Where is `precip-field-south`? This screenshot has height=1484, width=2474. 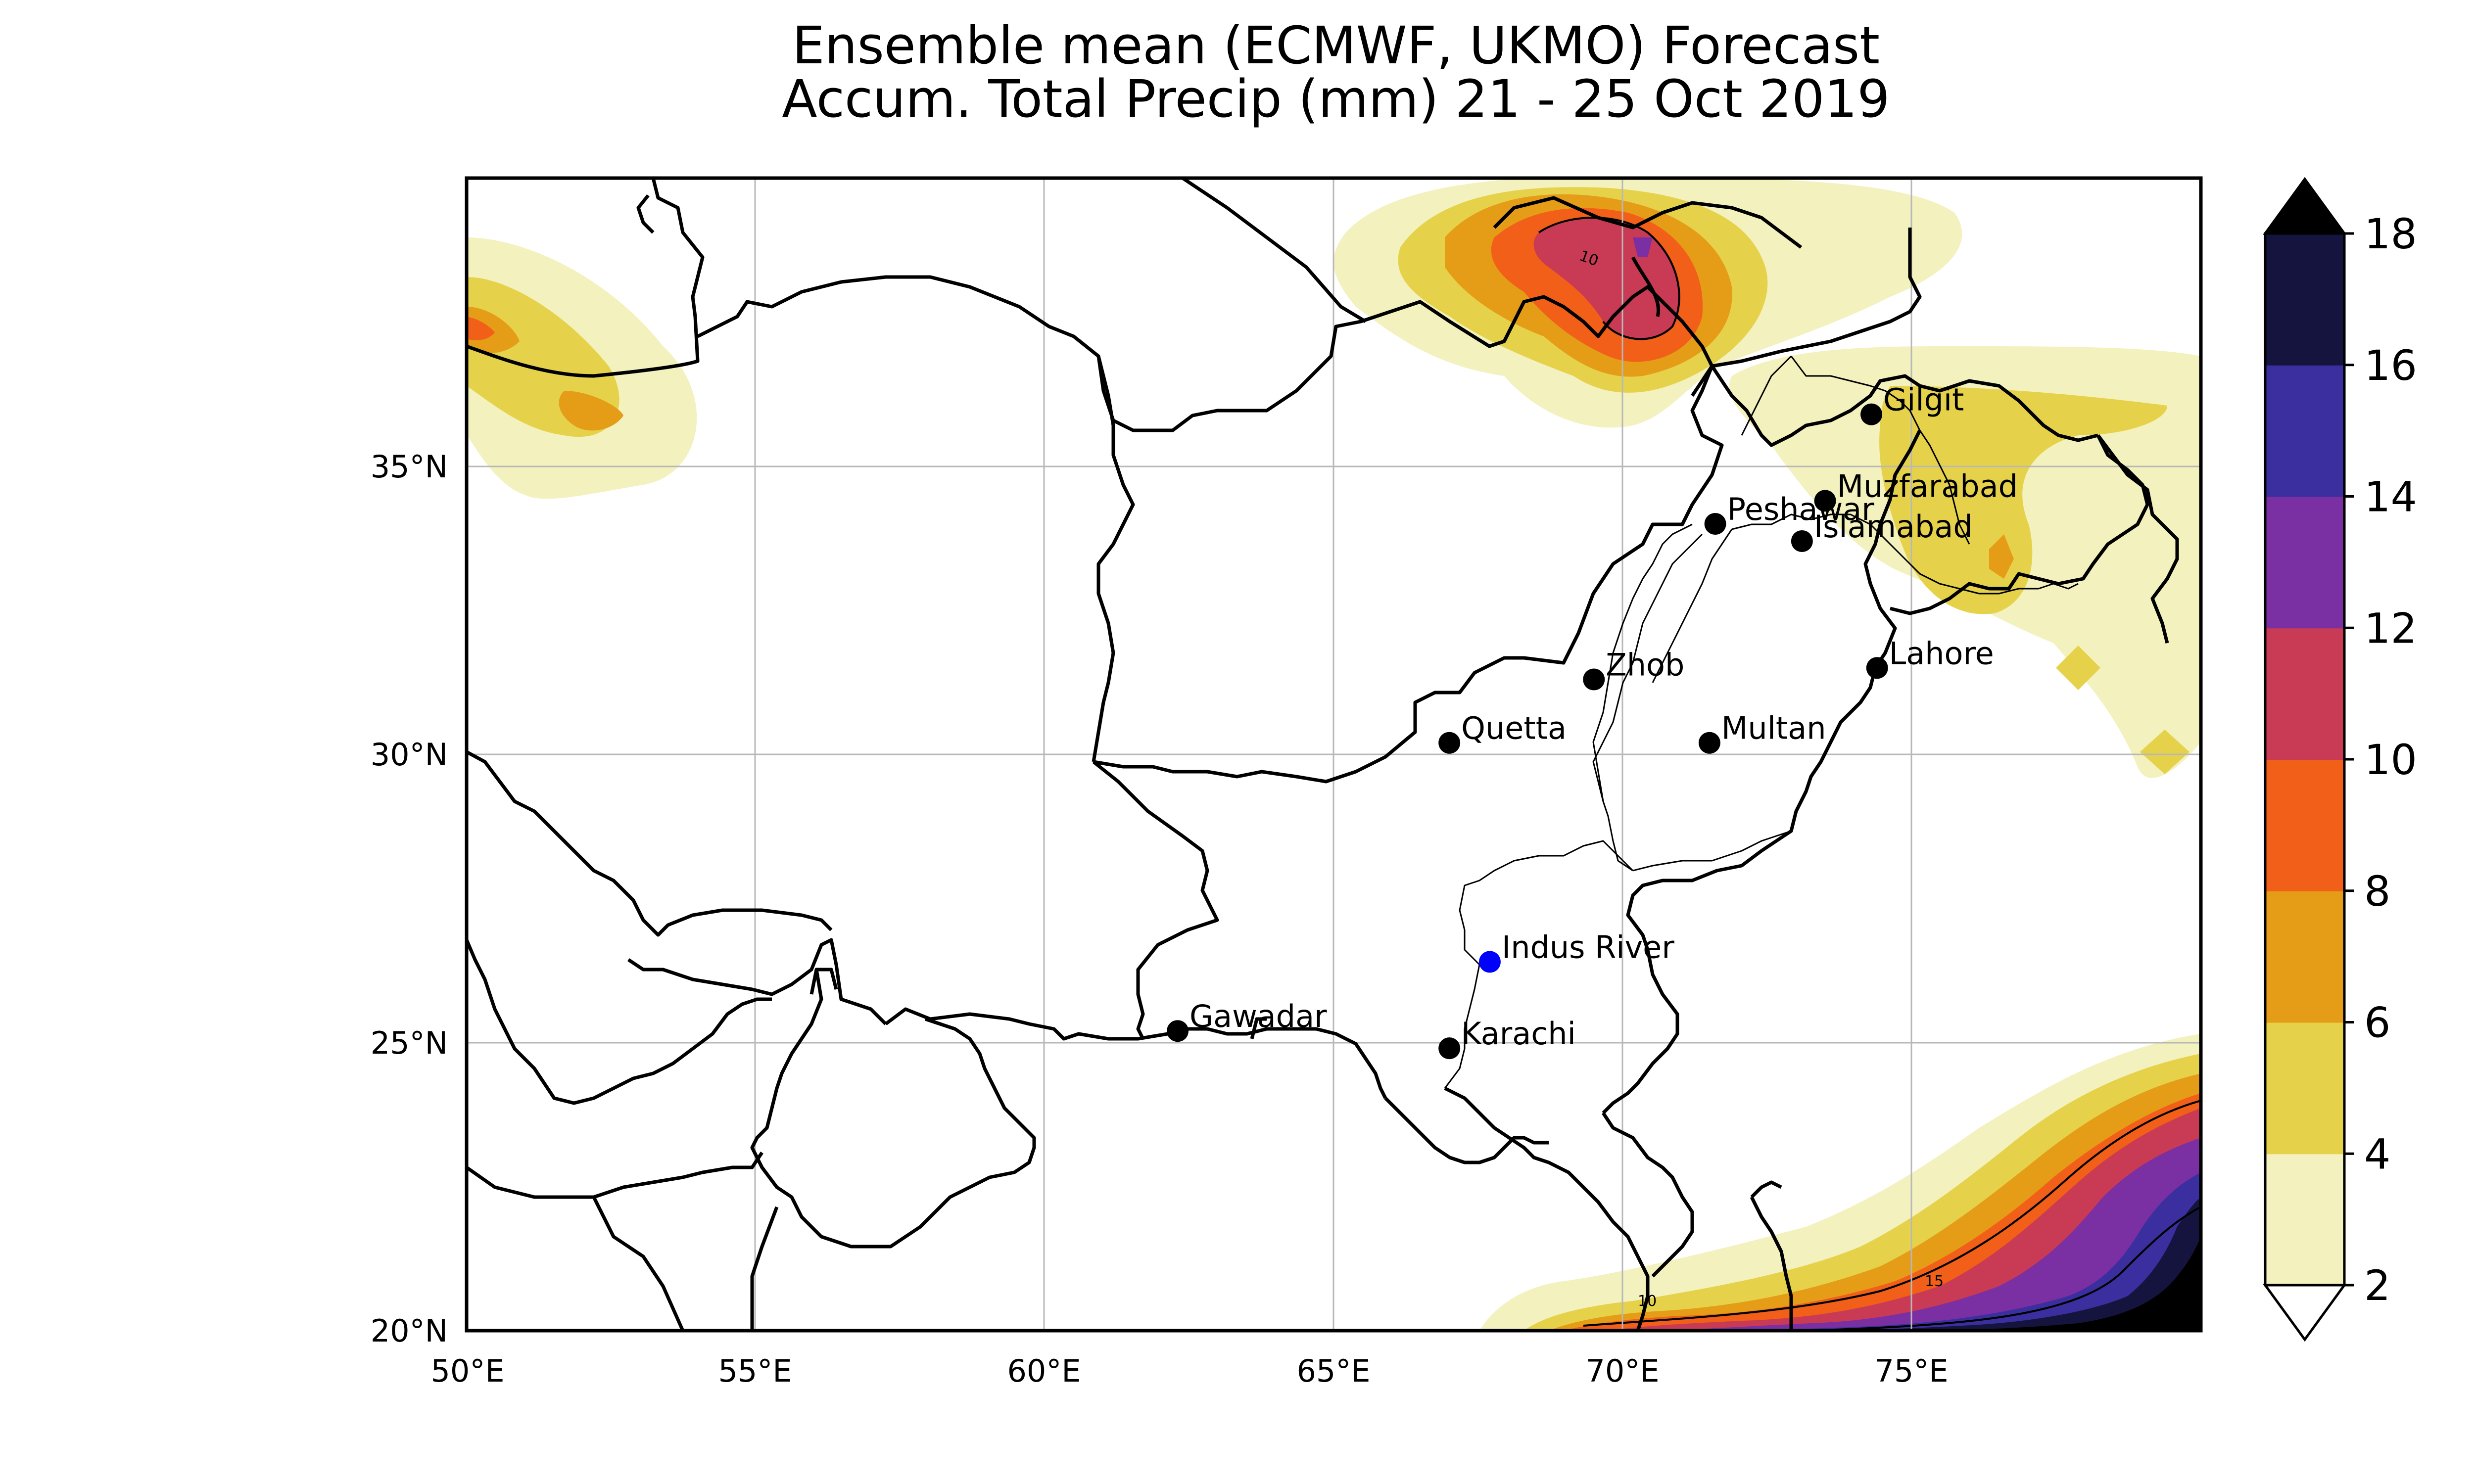
precip-field-south is located at coordinates (1840, 1182).